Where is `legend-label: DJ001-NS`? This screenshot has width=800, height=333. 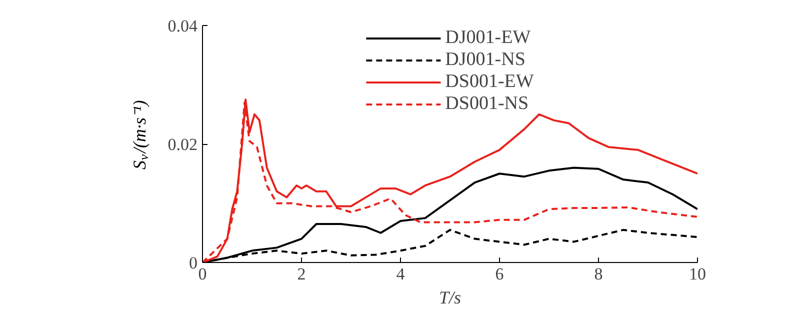 legend-label: DJ001-NS is located at coordinates (485, 60).